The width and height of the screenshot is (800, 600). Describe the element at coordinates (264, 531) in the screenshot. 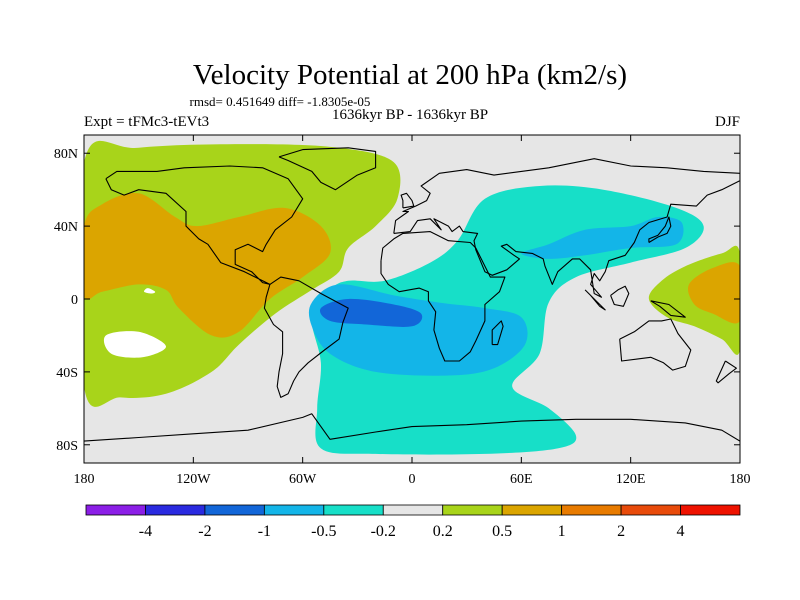

I see `colorbar-label: -1` at that location.